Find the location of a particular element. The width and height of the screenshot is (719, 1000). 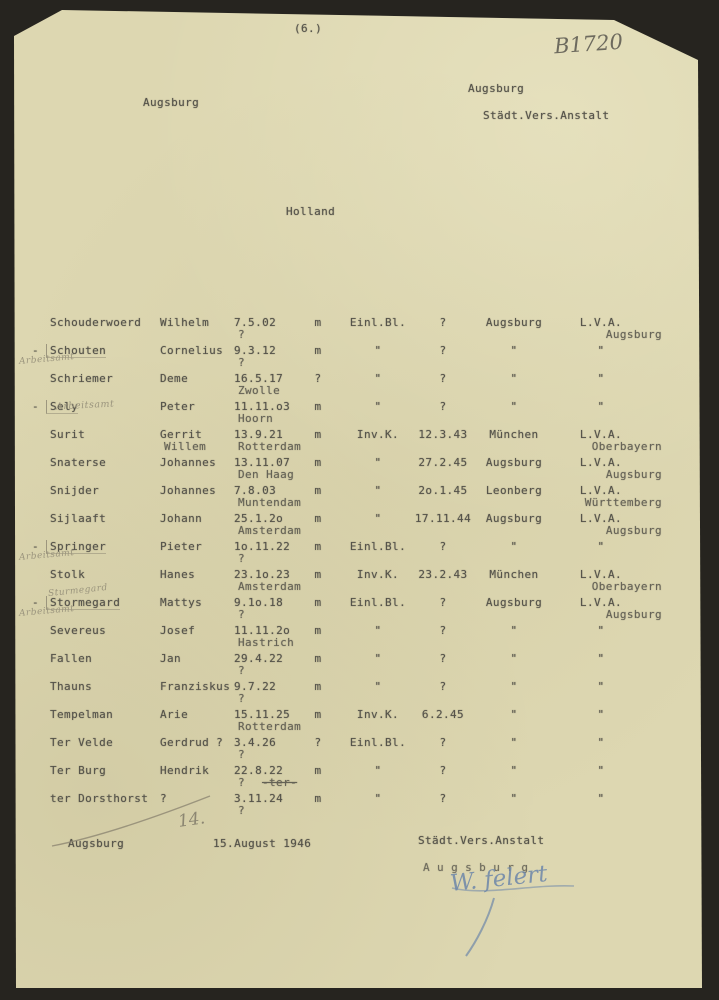

birthdate-cell: 7.5.02 is located at coordinates (255, 322).